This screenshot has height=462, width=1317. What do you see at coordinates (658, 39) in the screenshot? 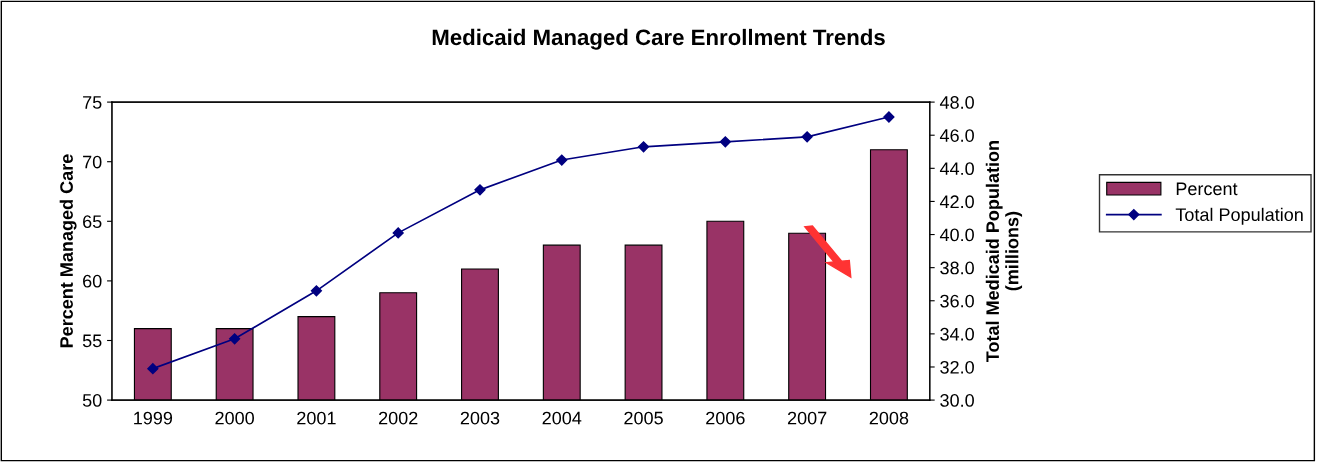
I see `chart-title: Medicaid Managed Care Enrollment Trends` at bounding box center [658, 39].